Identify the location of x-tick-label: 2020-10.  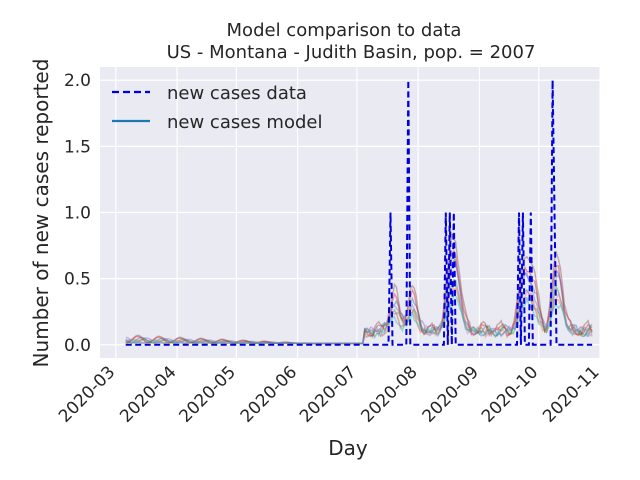
(510, 394).